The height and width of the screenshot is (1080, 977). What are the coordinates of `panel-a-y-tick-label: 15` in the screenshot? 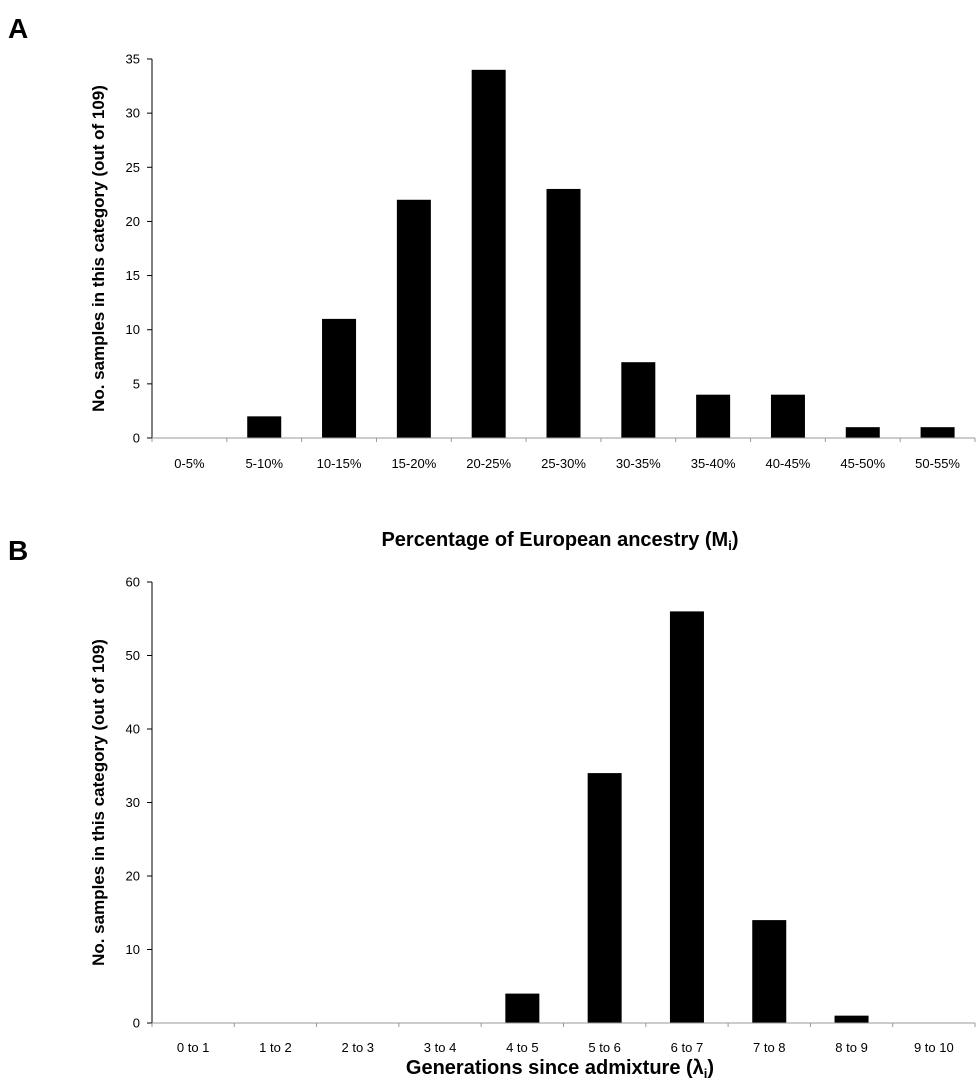 It's located at (133, 275).